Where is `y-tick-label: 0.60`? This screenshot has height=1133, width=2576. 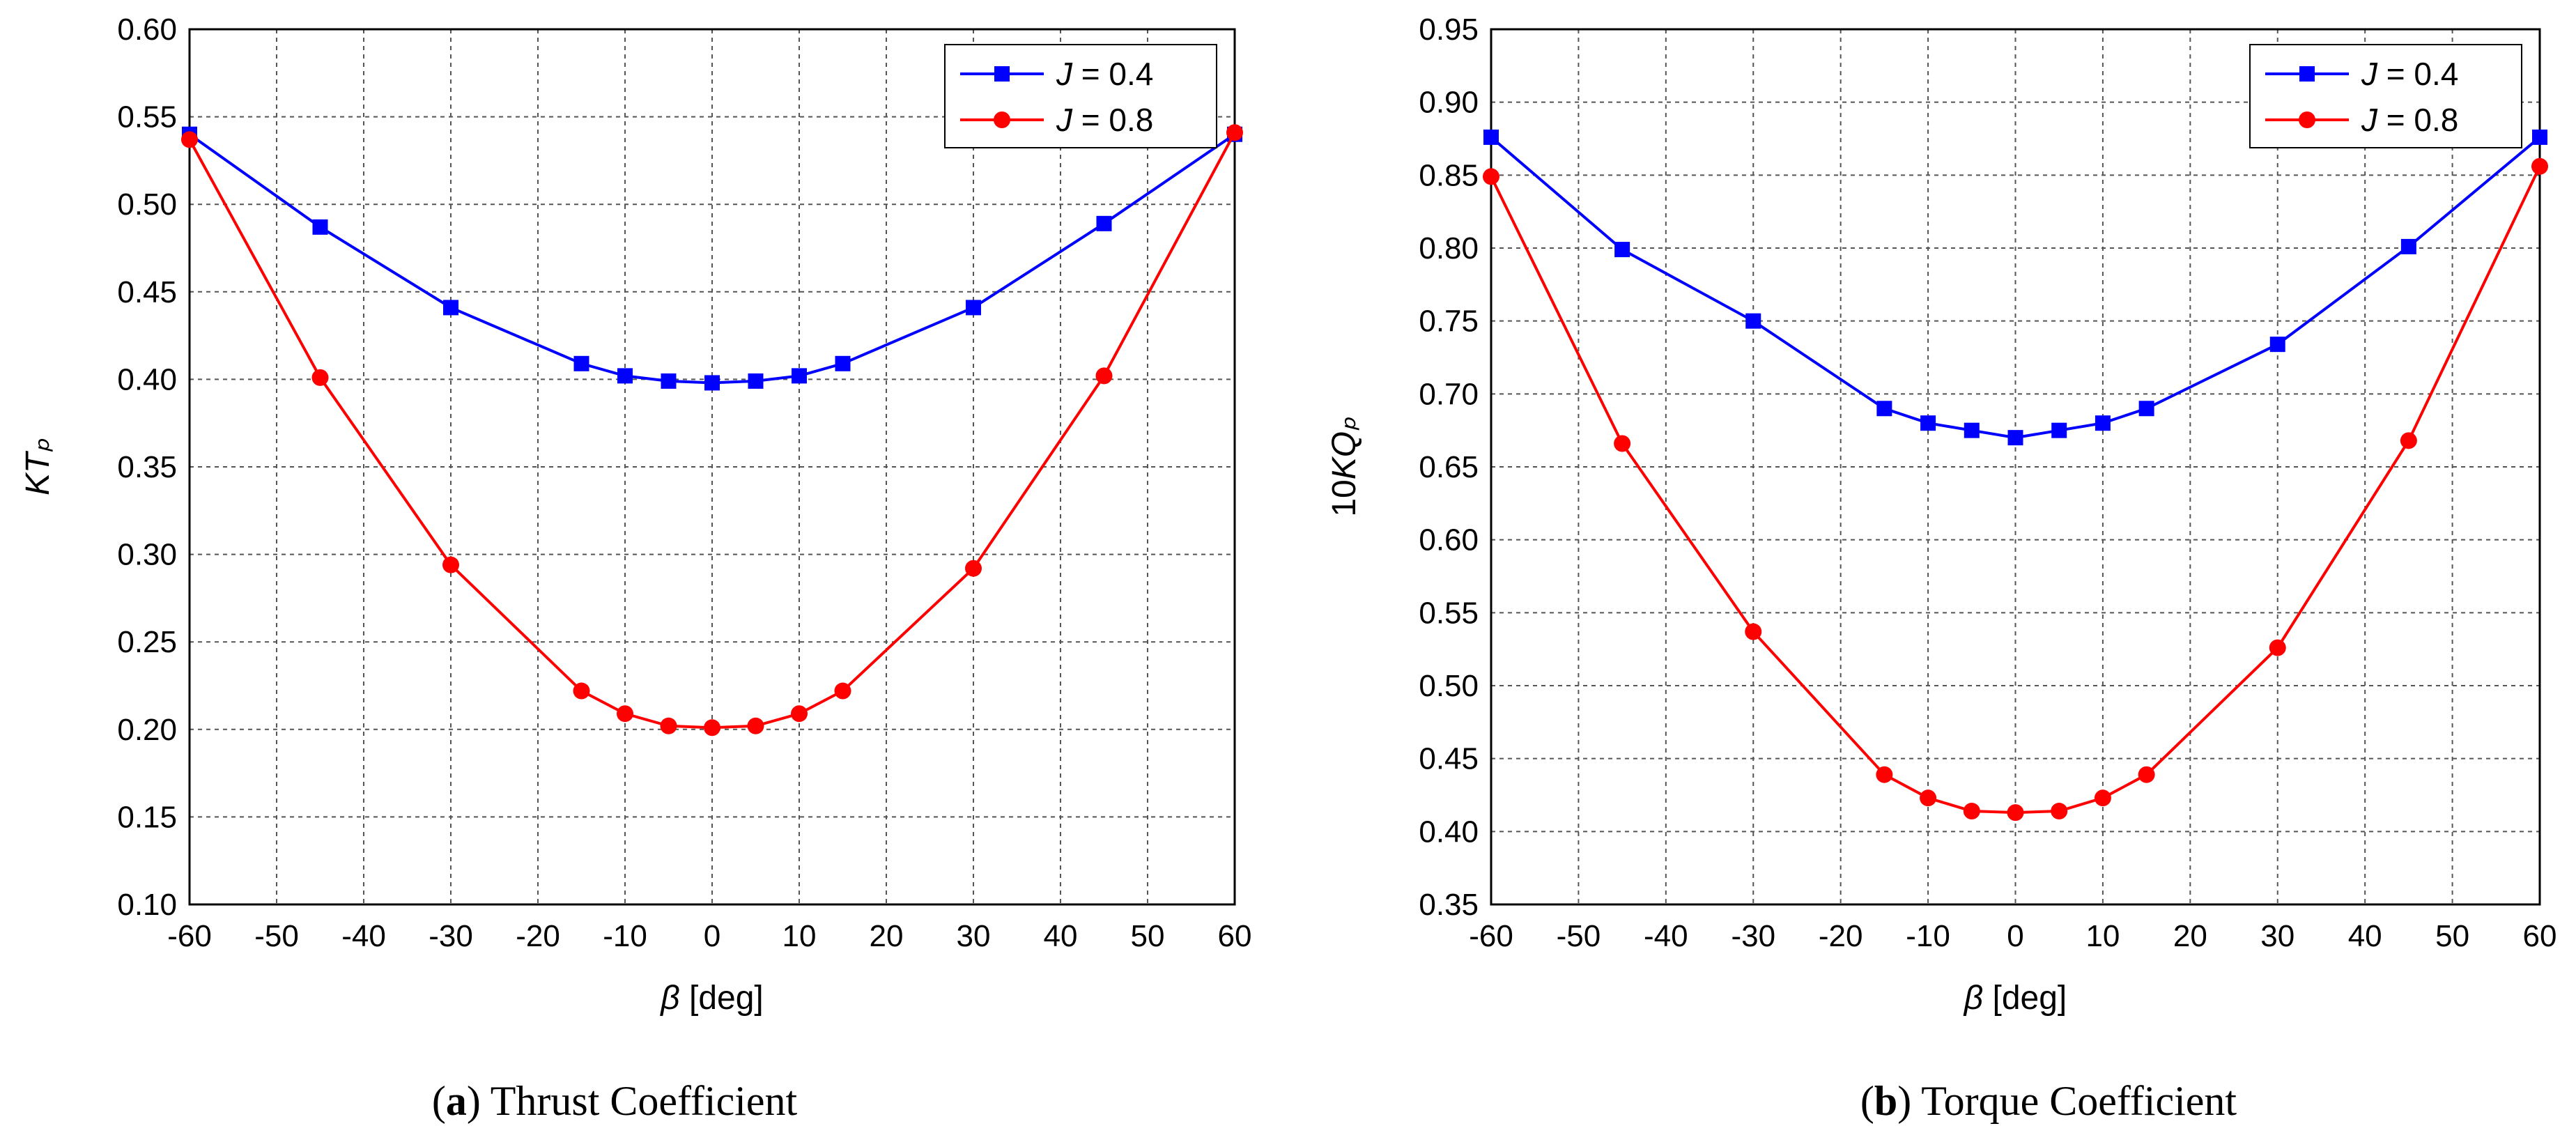 y-tick-label: 0.60 is located at coordinates (147, 30).